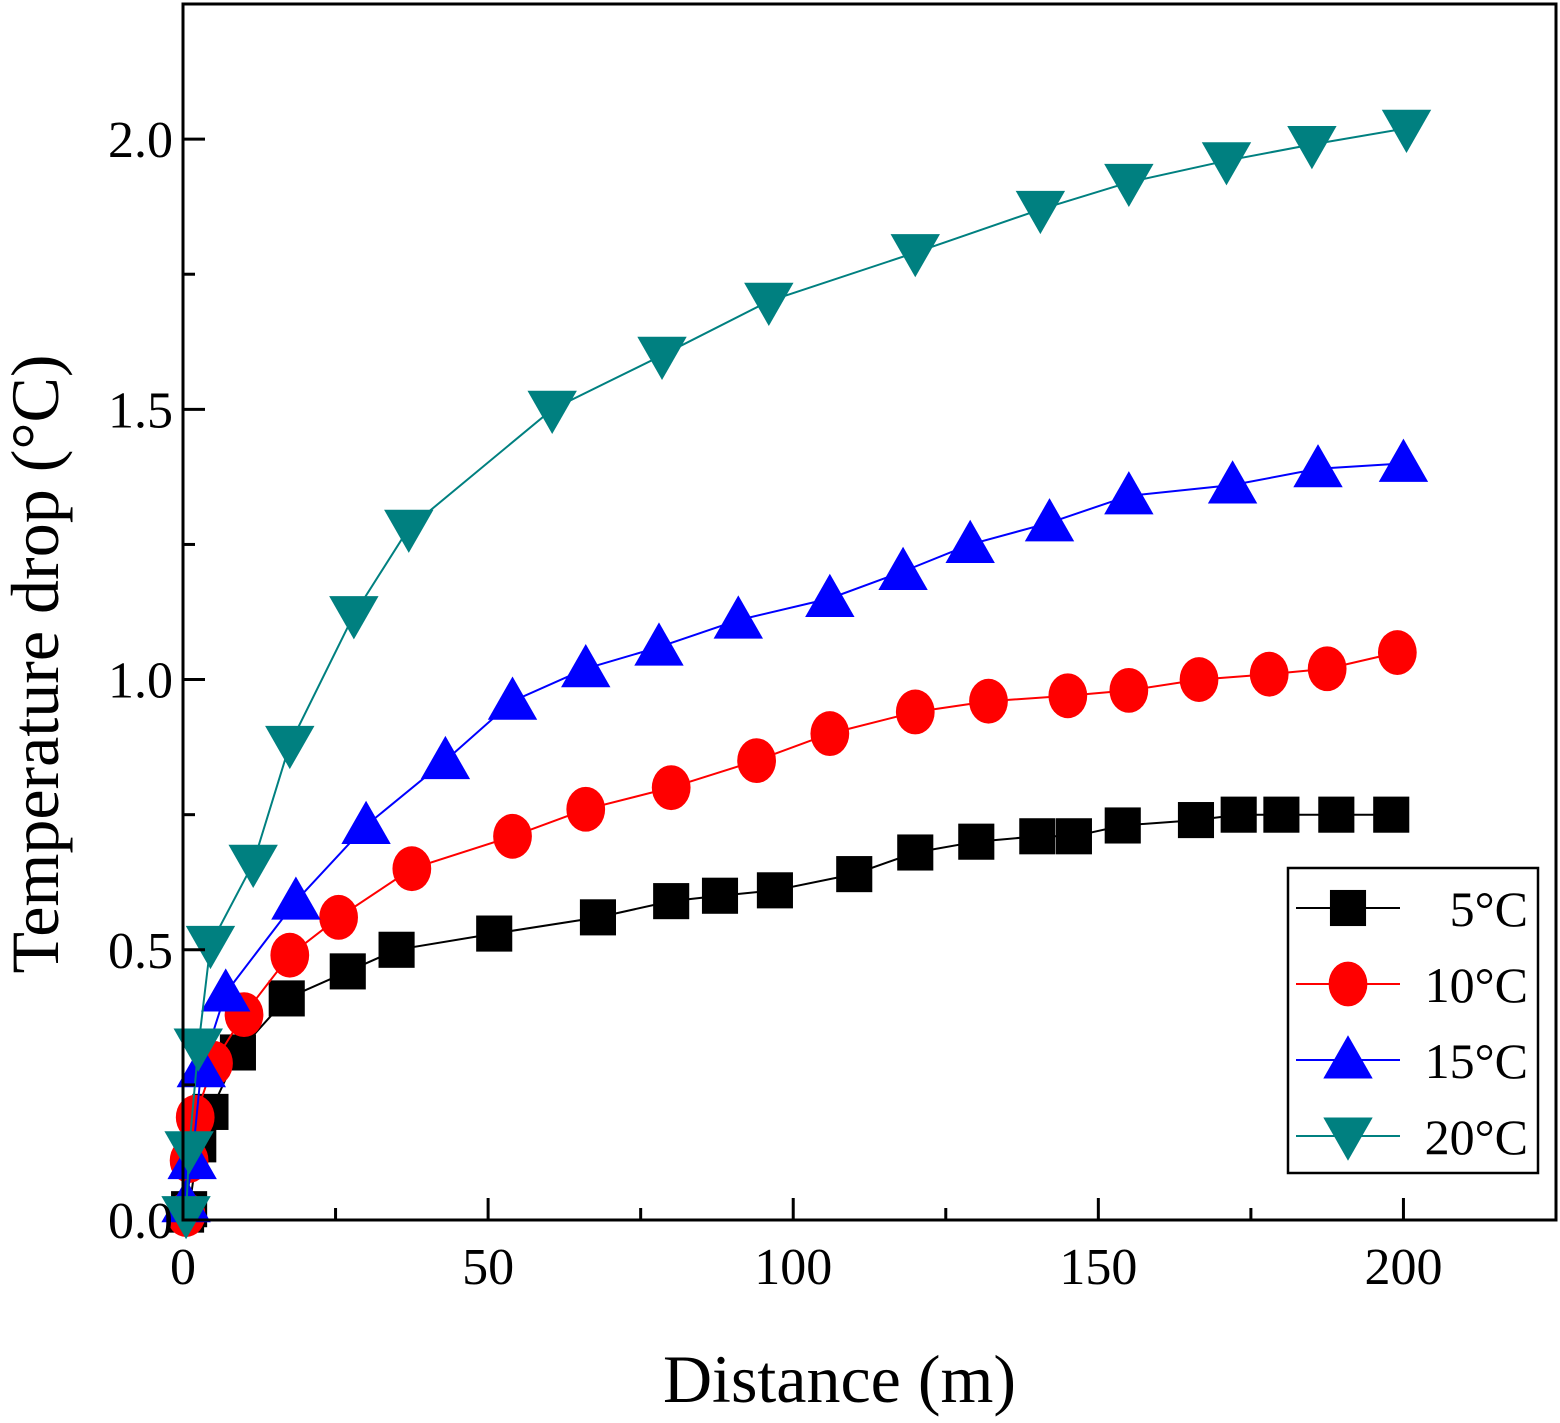 Image resolution: width=1560 pixels, height=1423 pixels. What do you see at coordinates (140, 681) in the screenshot?
I see `y-tick-label: 1.0` at bounding box center [140, 681].